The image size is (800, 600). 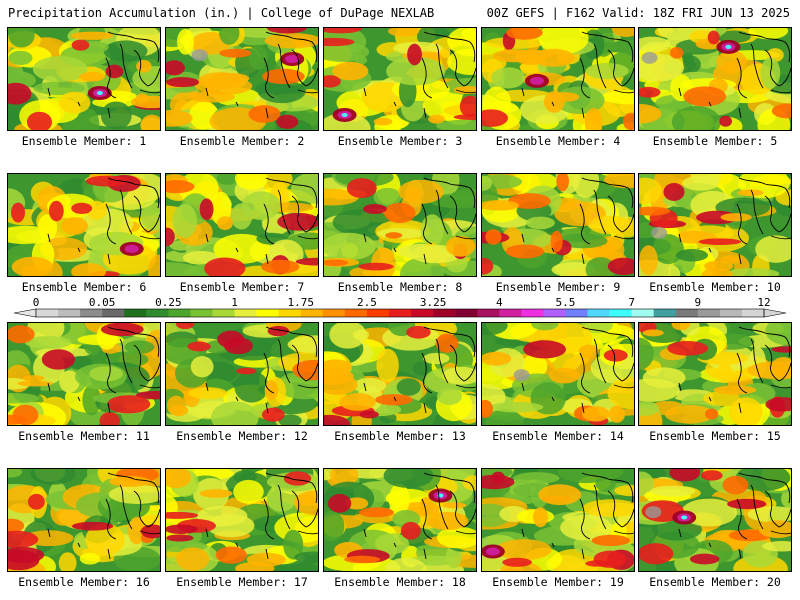 What do you see at coordinates (242, 287) in the screenshot?
I see `ensemble-member-label: Ensemble Member: 7` at bounding box center [242, 287].